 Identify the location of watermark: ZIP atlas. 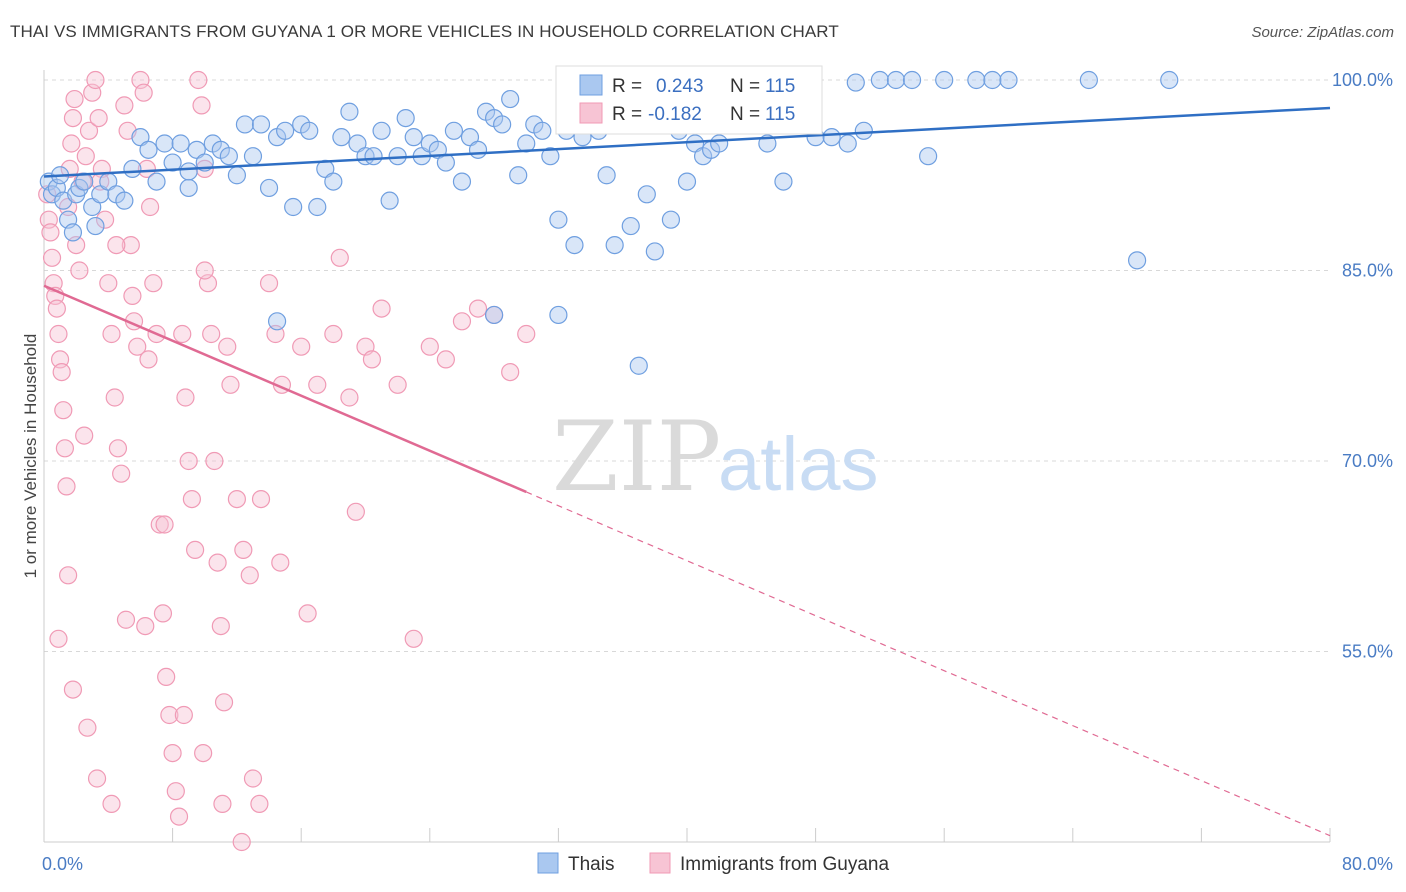
(715, 457).